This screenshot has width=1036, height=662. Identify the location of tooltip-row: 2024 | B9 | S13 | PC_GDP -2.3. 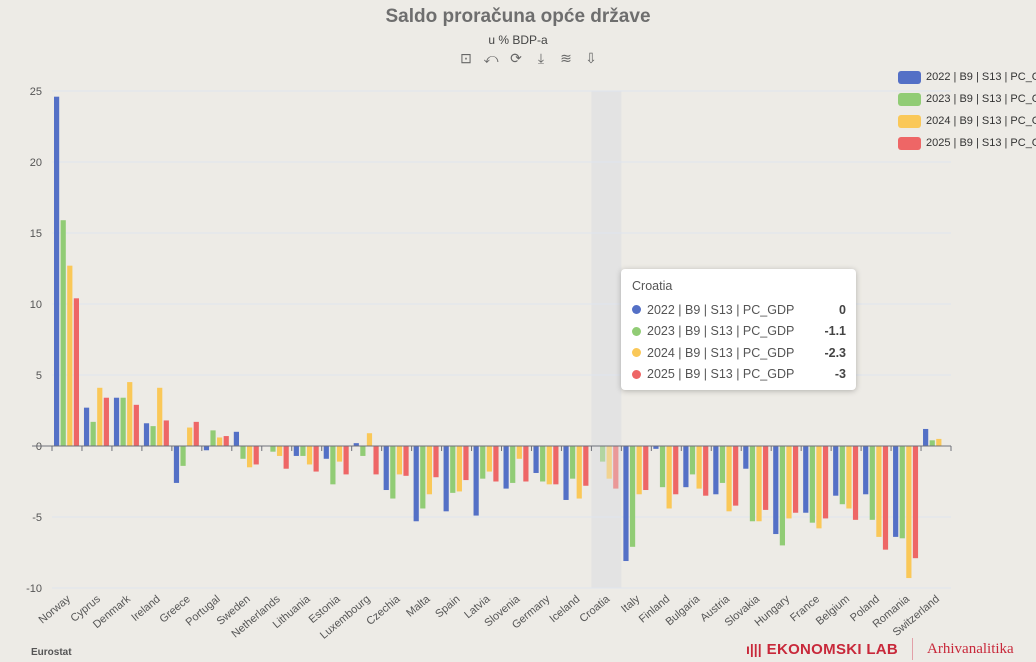
(739, 353).